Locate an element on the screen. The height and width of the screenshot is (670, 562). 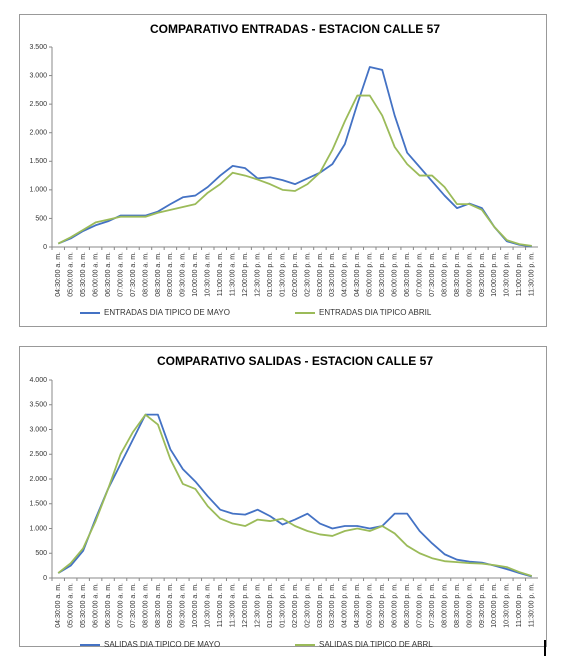
chart-title: COMPARATIVO SALIDAS - ESTACION CALLE 57 is located at coordinates (295, 361).